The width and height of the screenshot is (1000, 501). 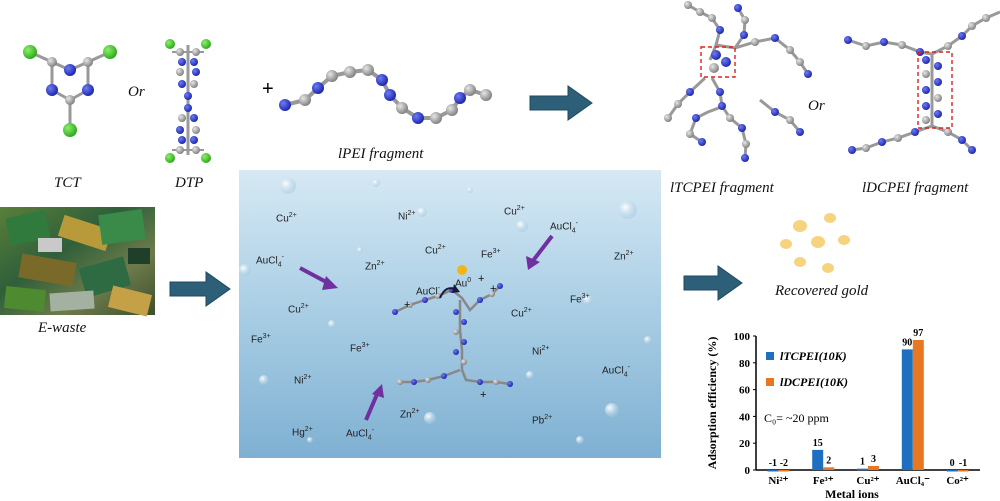 What do you see at coordinates (862, 462) in the screenshot?
I see `data-label: 1` at bounding box center [862, 462].